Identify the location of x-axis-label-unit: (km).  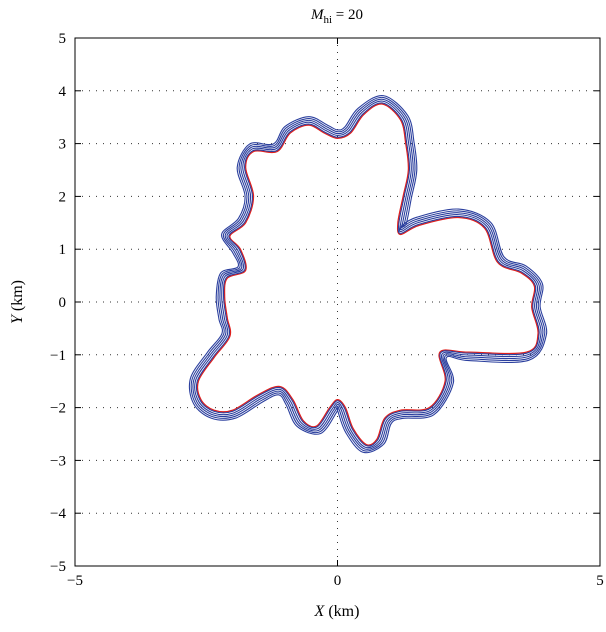
(341, 611).